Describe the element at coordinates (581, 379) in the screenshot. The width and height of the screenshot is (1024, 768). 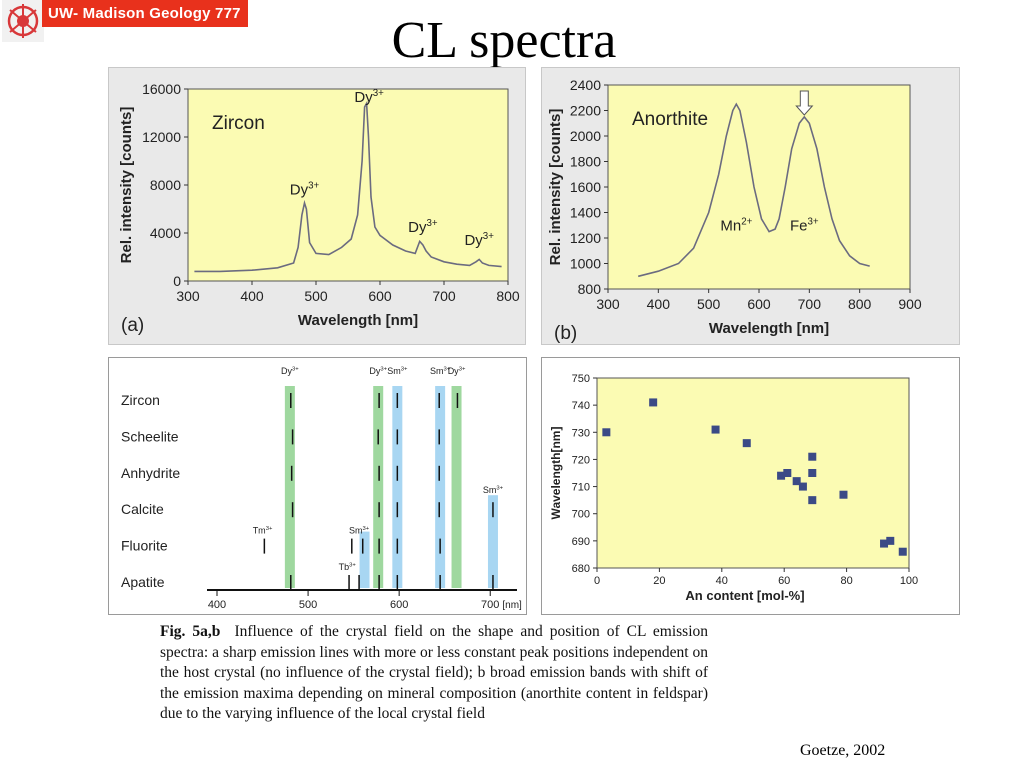
I see `scatter-ytick-label: 750` at that location.